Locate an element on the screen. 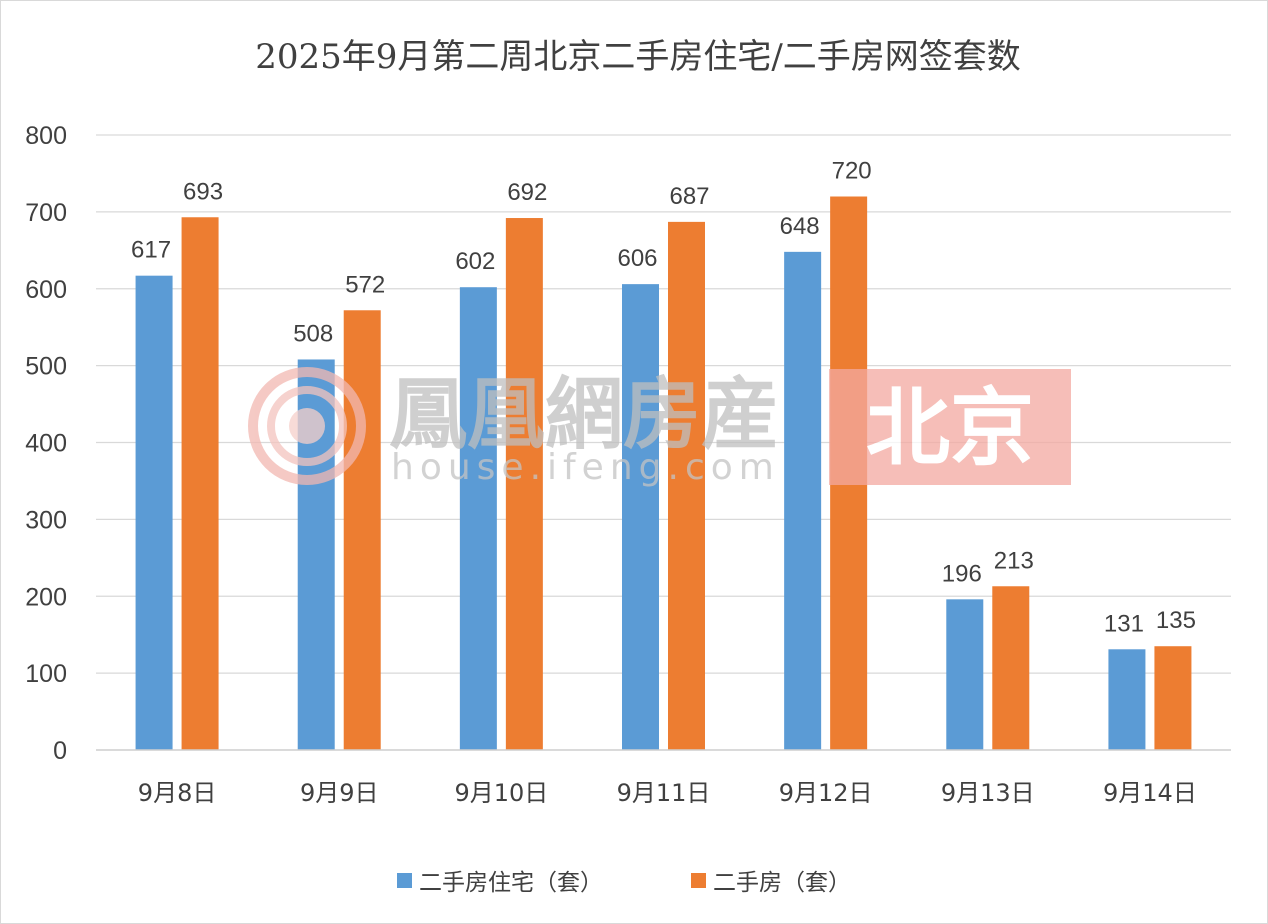 The width and height of the screenshot is (1268, 924). watermark: 鳳凰網房産 house.ifeng.com 北京 is located at coordinates (659, 427).